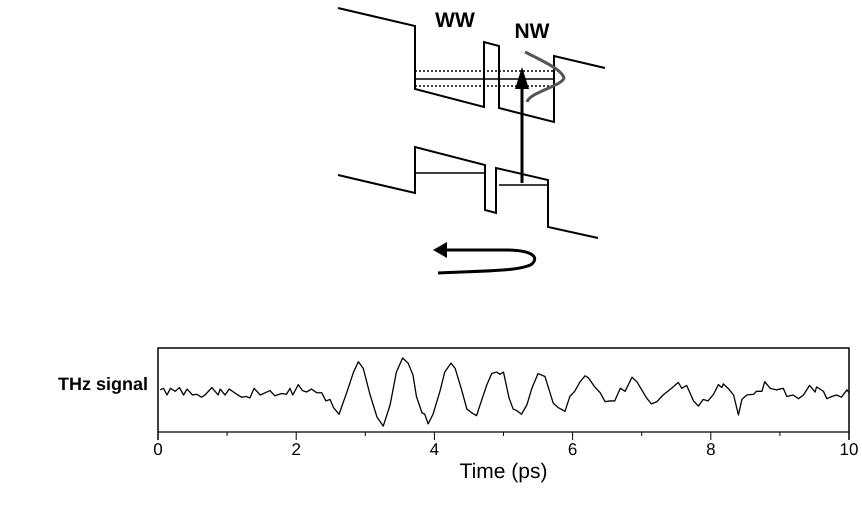 Image resolution: width=862 pixels, height=514 pixels. Describe the element at coordinates (296, 450) in the screenshot. I see `x-tick-label: 2` at that location.